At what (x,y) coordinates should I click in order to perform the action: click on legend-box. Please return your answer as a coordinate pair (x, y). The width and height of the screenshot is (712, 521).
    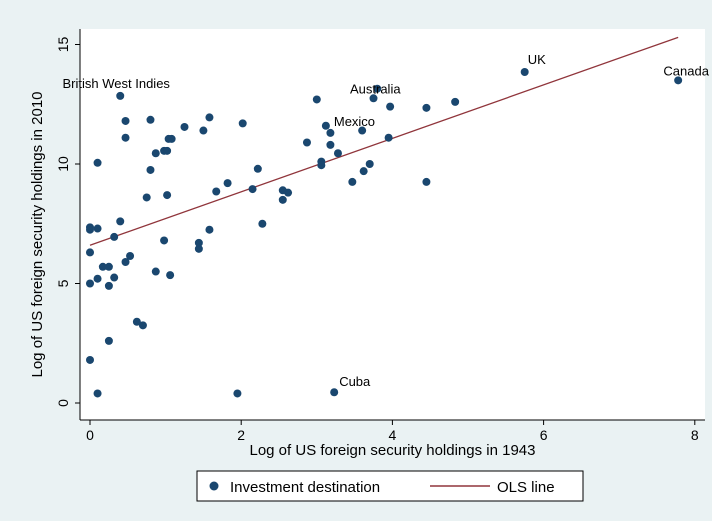
    Looking at the image, I should click on (390, 486).